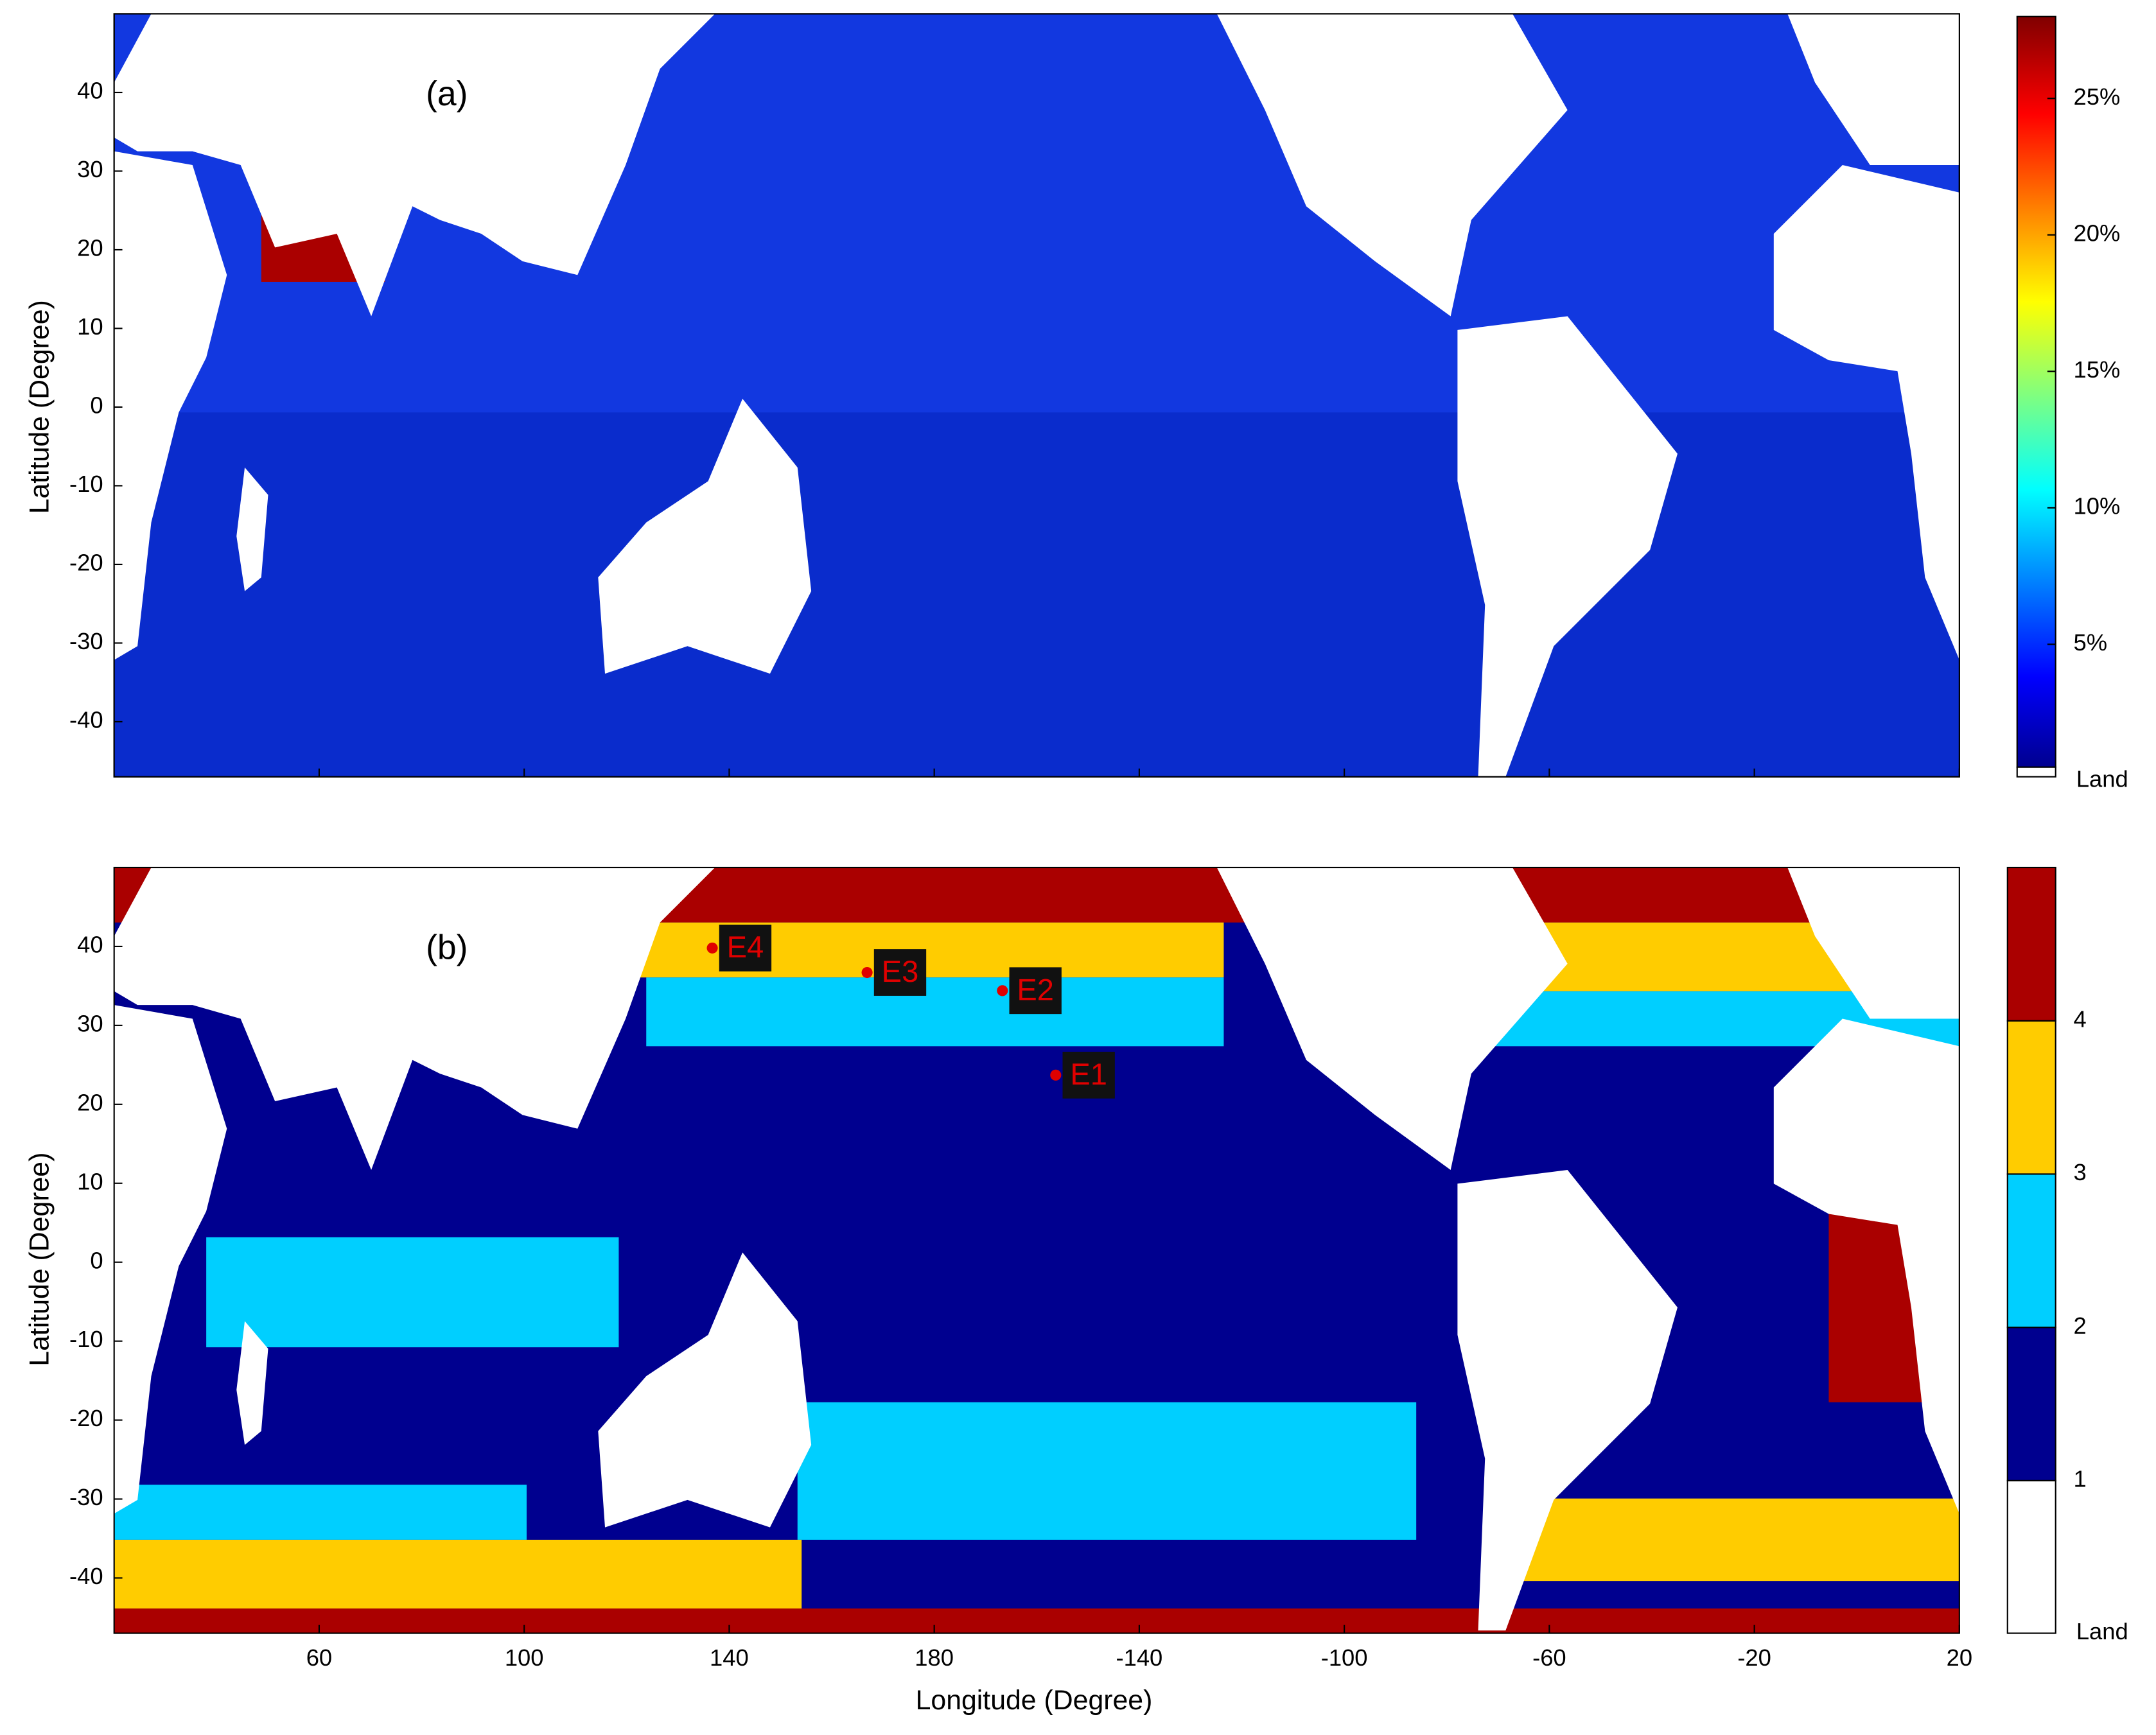 The height and width of the screenshot is (1735, 2156). I want to click on x-tick-label: 180, so click(934, 1657).